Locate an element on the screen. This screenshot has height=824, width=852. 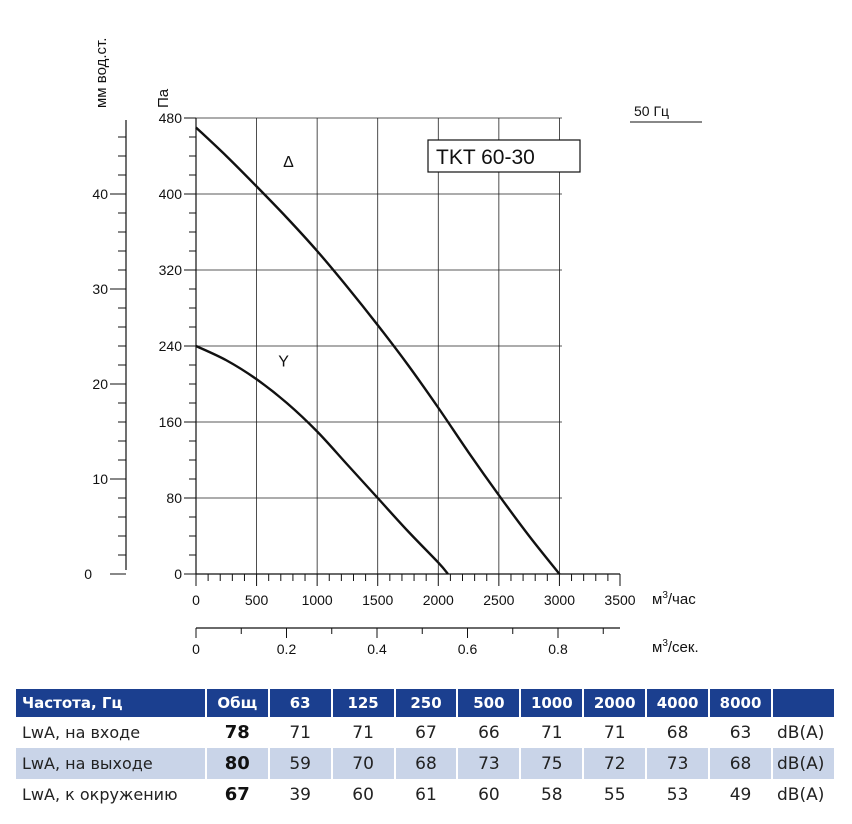
row-label: LwA, к окружению is located at coordinates (100, 794).